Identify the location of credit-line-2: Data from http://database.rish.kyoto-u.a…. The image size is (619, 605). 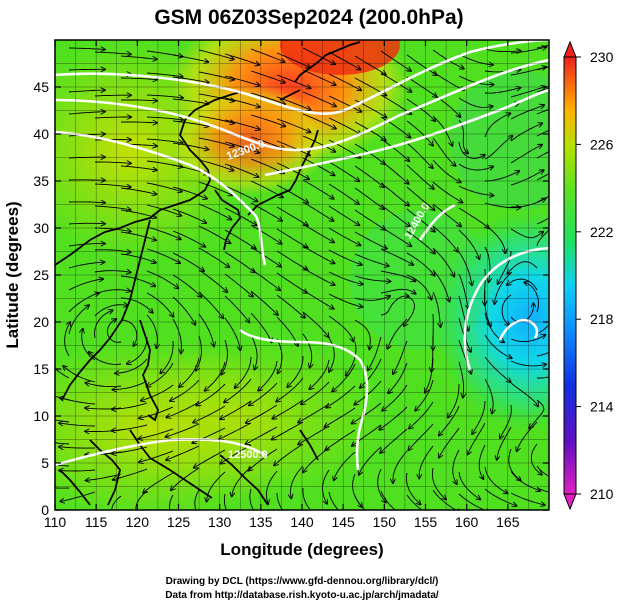
(302, 595).